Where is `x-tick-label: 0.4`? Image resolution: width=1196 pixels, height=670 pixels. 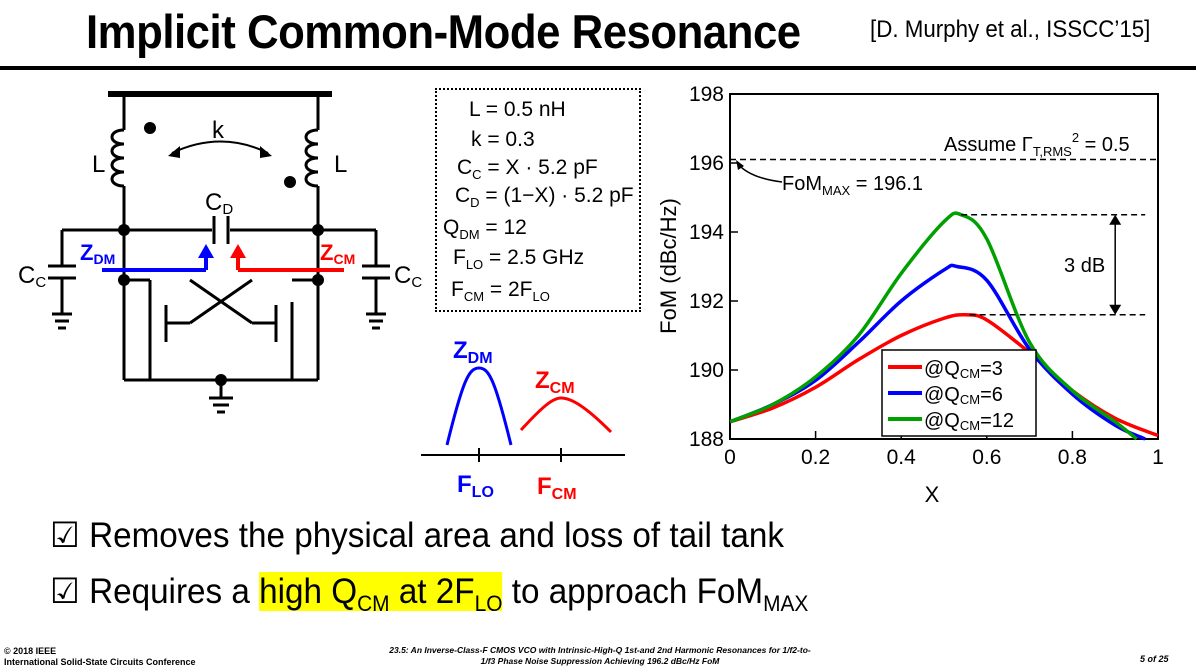 x-tick-label: 0.4 is located at coordinates (902, 457).